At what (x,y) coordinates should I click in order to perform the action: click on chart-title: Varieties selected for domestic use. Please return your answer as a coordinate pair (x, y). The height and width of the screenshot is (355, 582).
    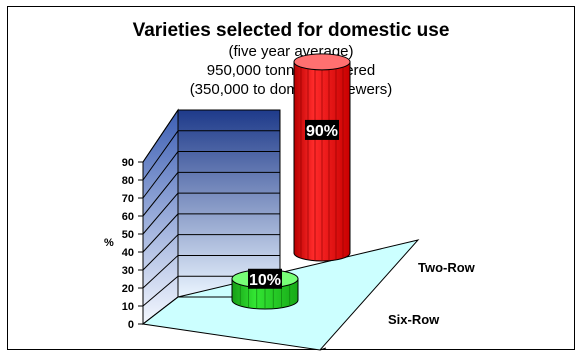
    Looking at the image, I should click on (291, 30).